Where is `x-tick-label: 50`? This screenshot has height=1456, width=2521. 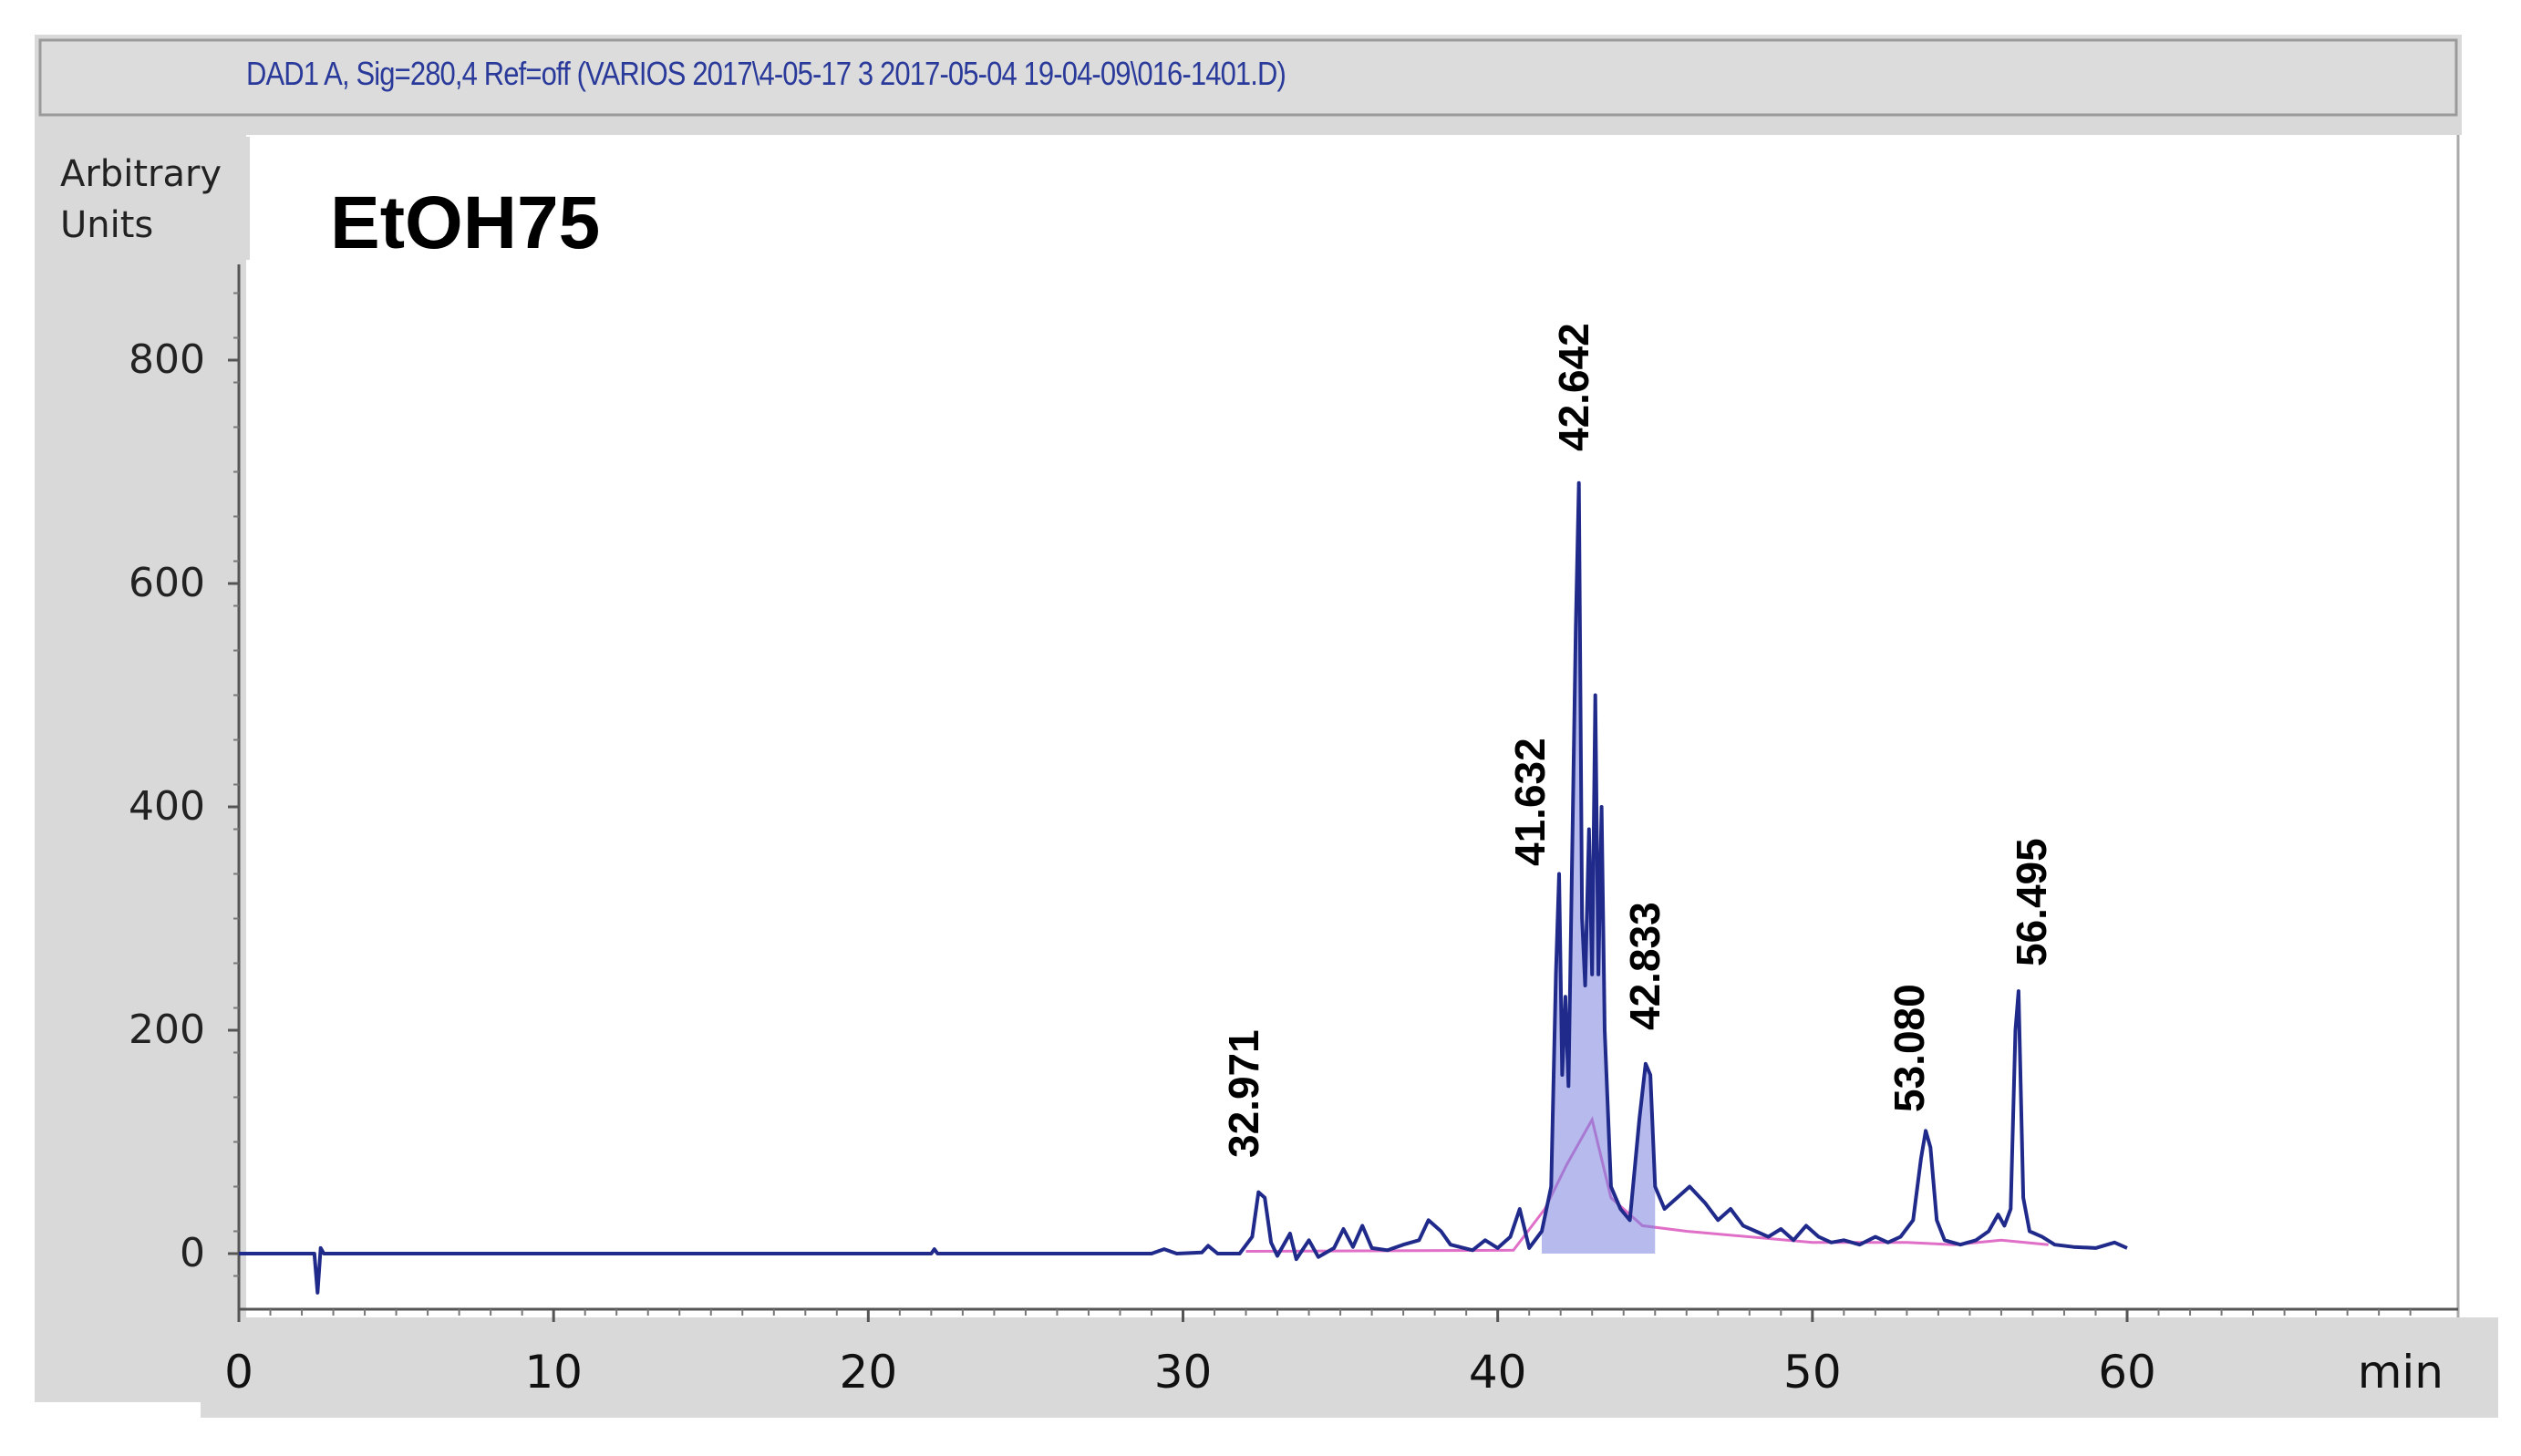
x-tick-label: 50 is located at coordinates (1812, 1372).